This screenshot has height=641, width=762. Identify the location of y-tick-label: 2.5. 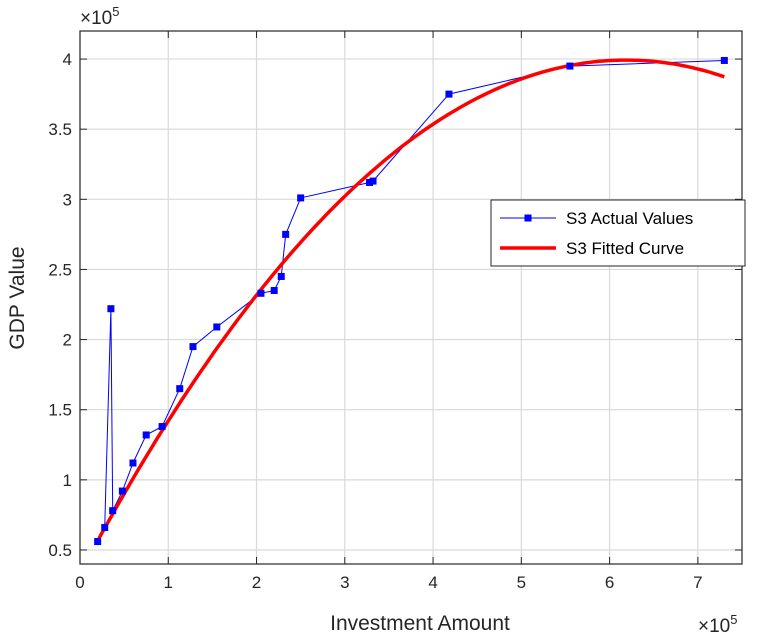
(60, 269).